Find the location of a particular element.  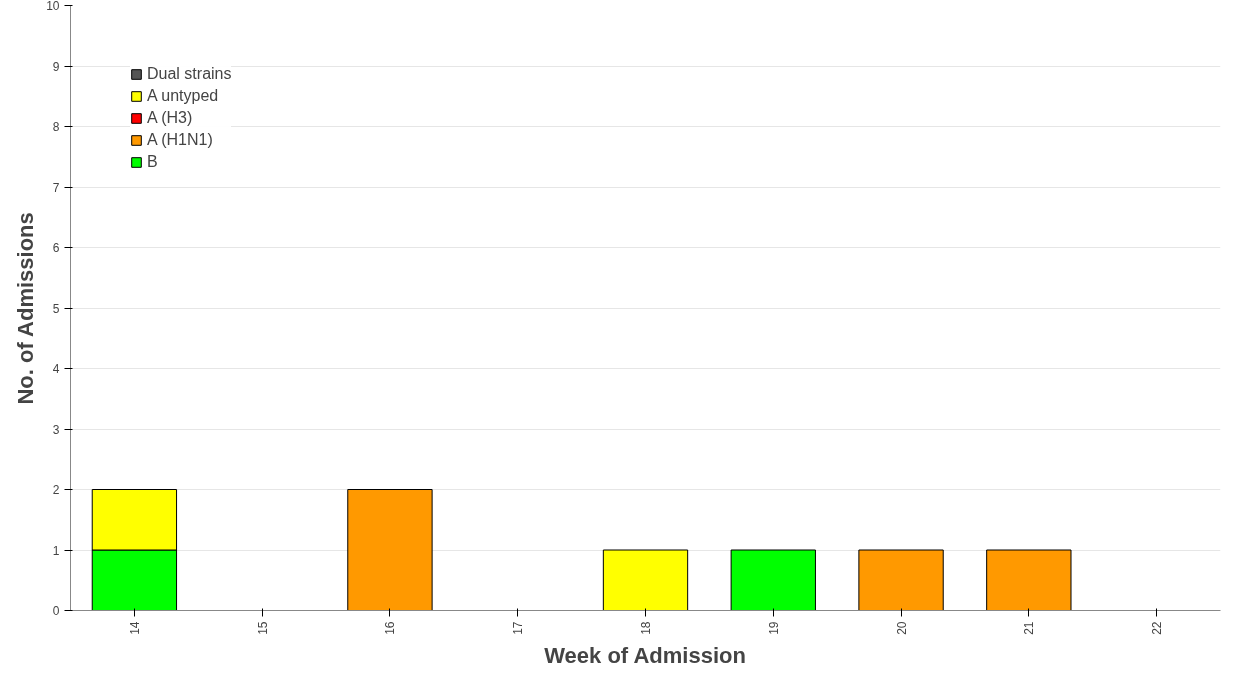

y-tick-label: 8 is located at coordinates (56, 127).